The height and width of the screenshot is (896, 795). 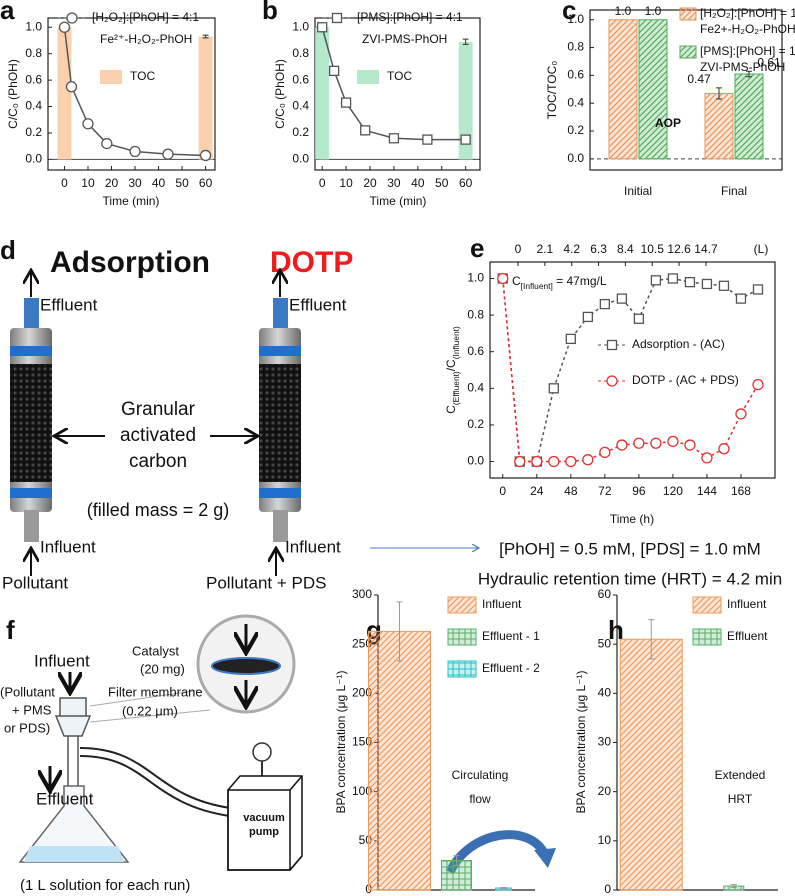 I want to click on x2-tick-label: 14.7, so click(x=706, y=249).